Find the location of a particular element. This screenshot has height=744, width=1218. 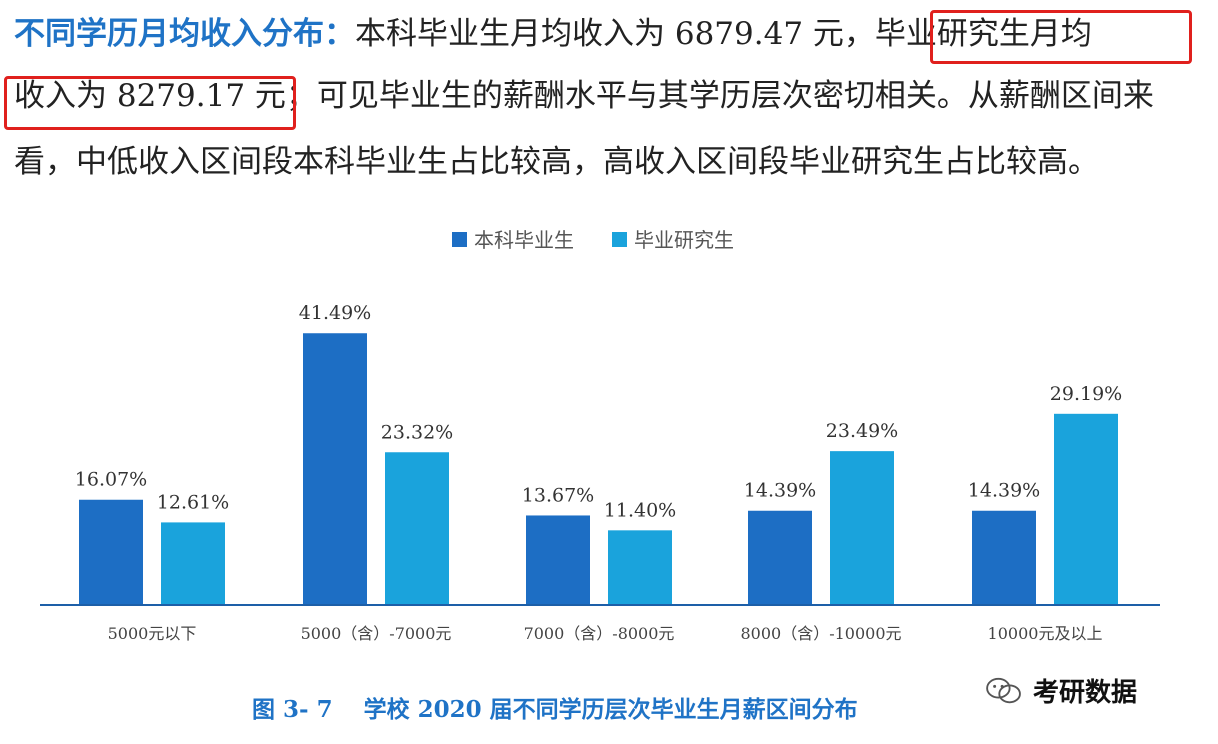

line1-text-b: 毕业研究生月均 is located at coordinates (983, 34).